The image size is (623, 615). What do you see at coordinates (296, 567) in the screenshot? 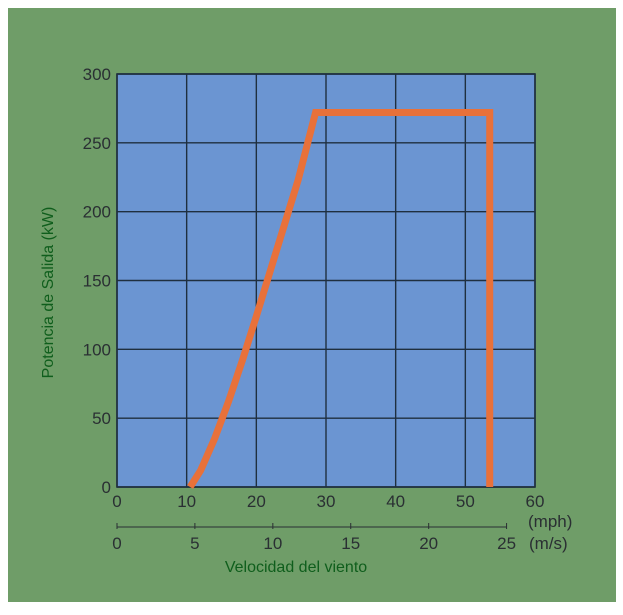
I see `x-axis-label: Velocidad del viento` at bounding box center [296, 567].